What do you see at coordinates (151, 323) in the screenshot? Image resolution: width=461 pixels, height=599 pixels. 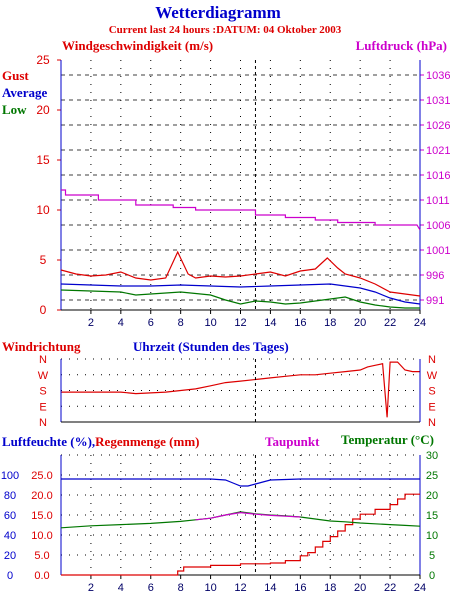 I see `wind-xtick-label: 6` at bounding box center [151, 323].